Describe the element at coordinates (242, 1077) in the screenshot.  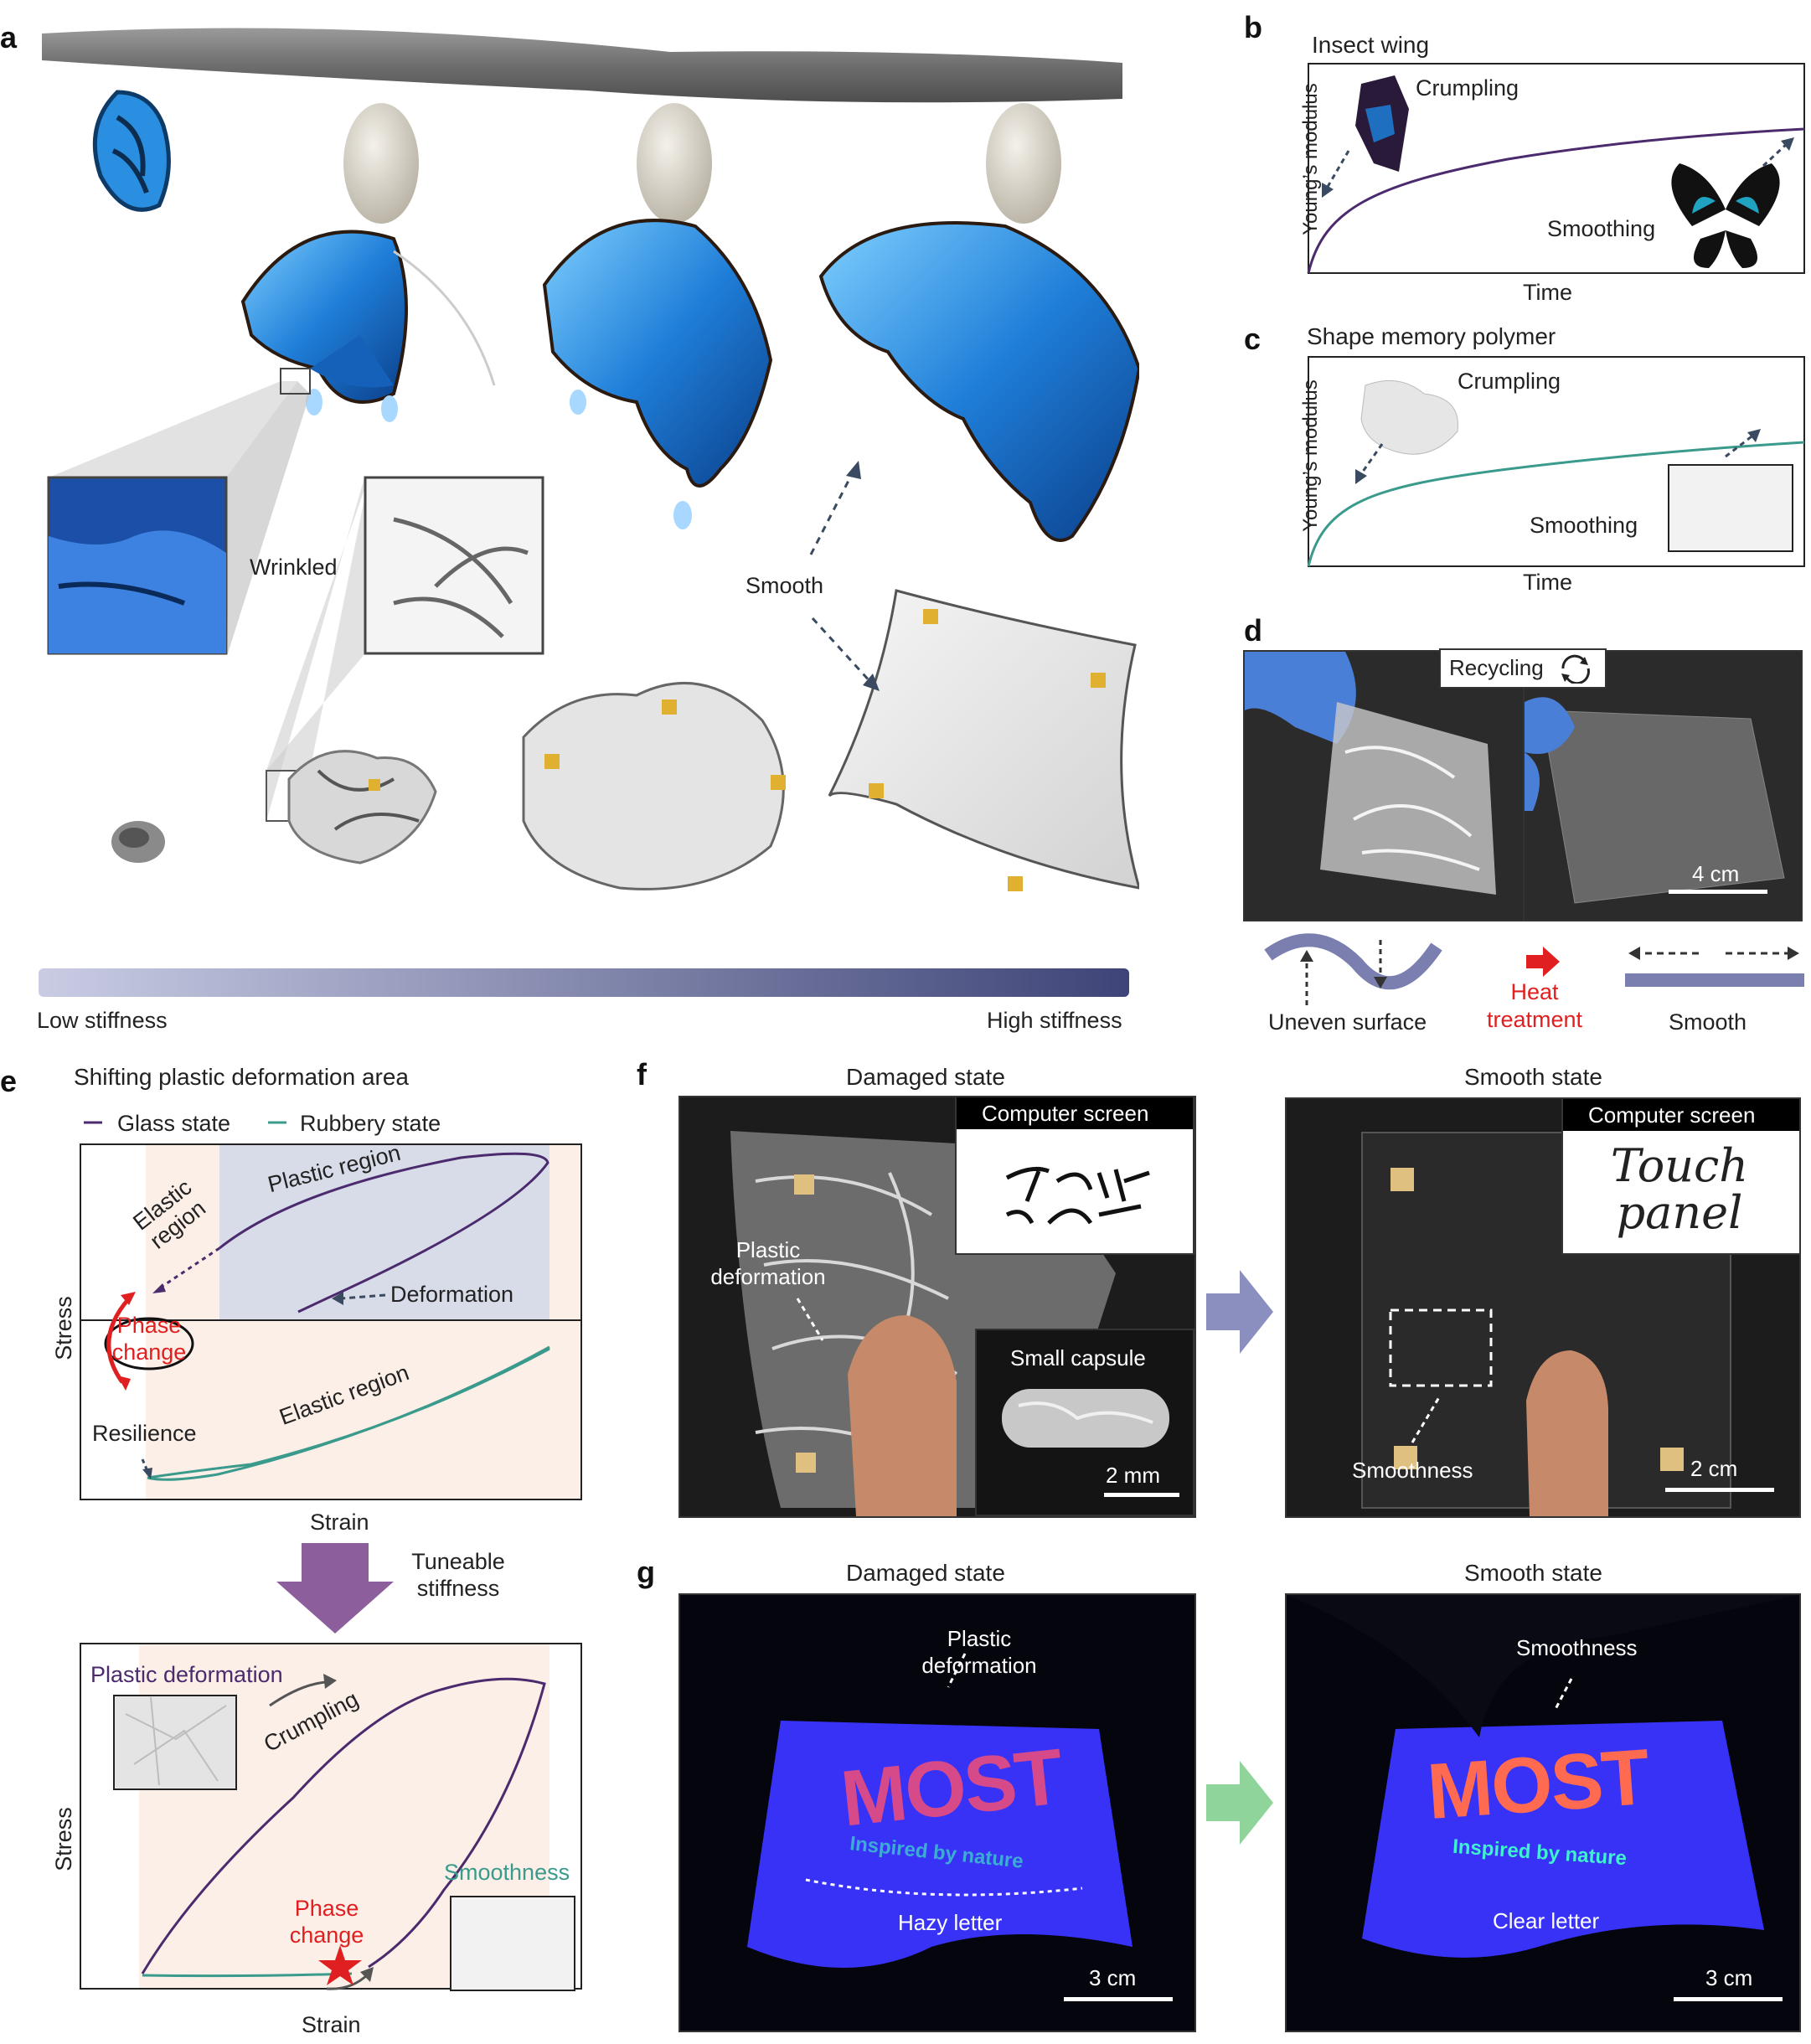
I see `panel-e-title: Shifting plastic deformation area` at that location.